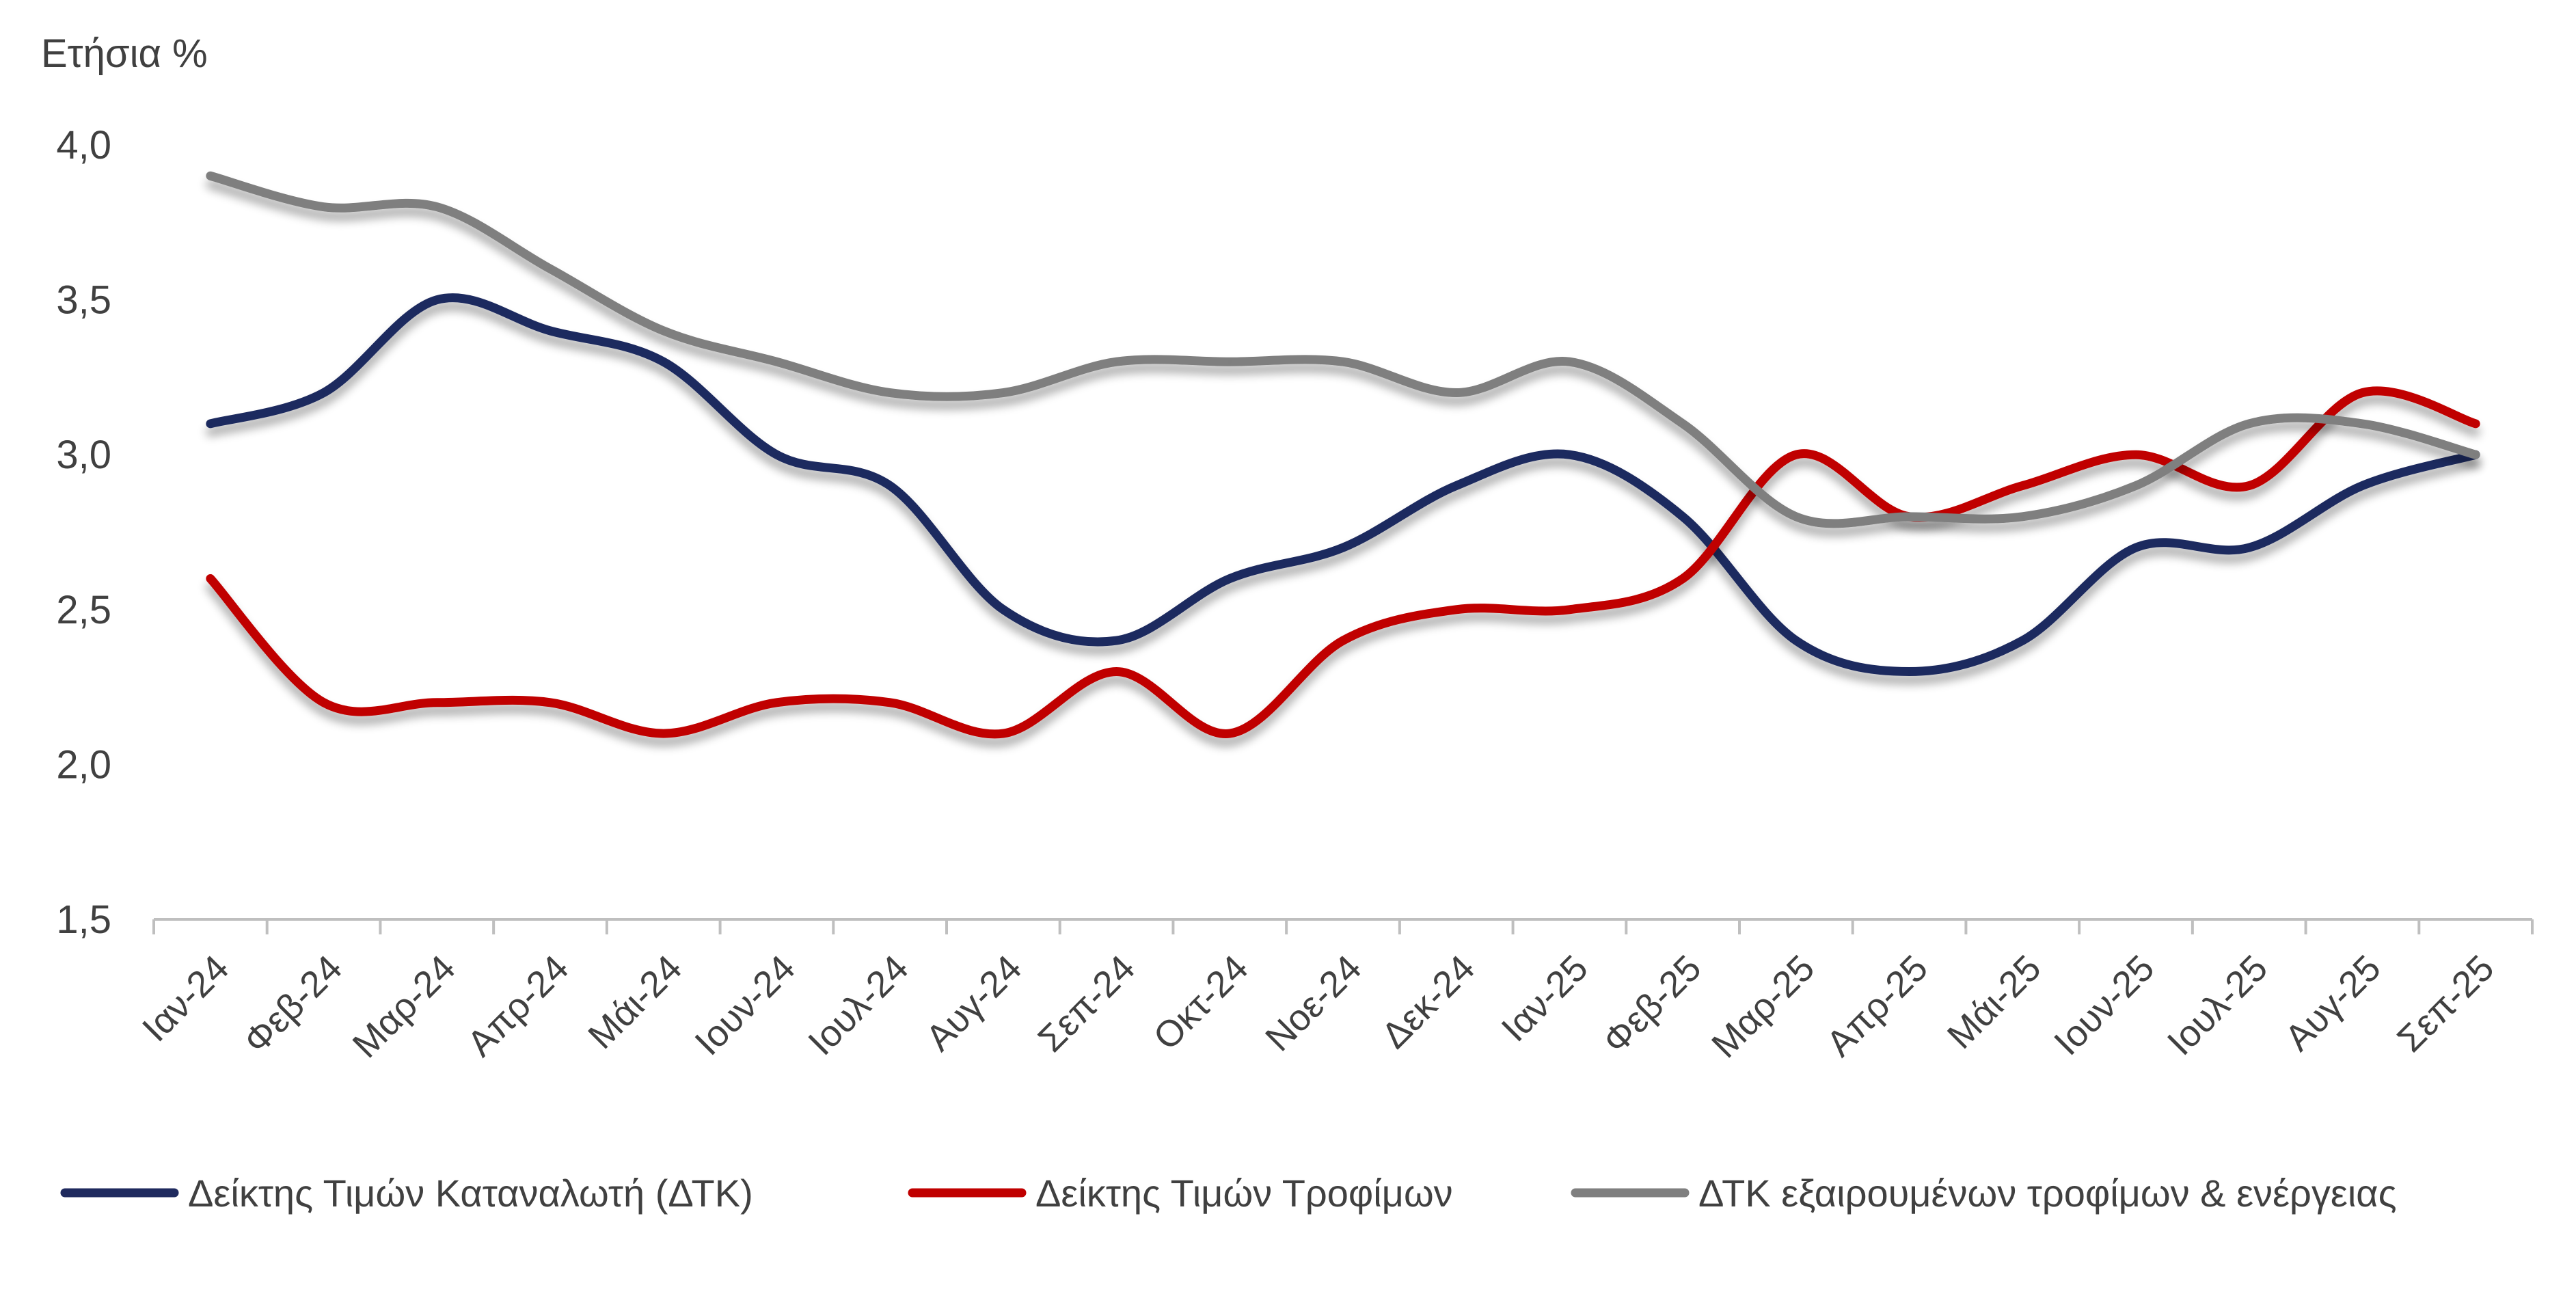 This screenshot has height=1296, width=2576. What do you see at coordinates (125, 53) in the screenshot?
I see `y-axis-label: Ετήσια %` at bounding box center [125, 53].